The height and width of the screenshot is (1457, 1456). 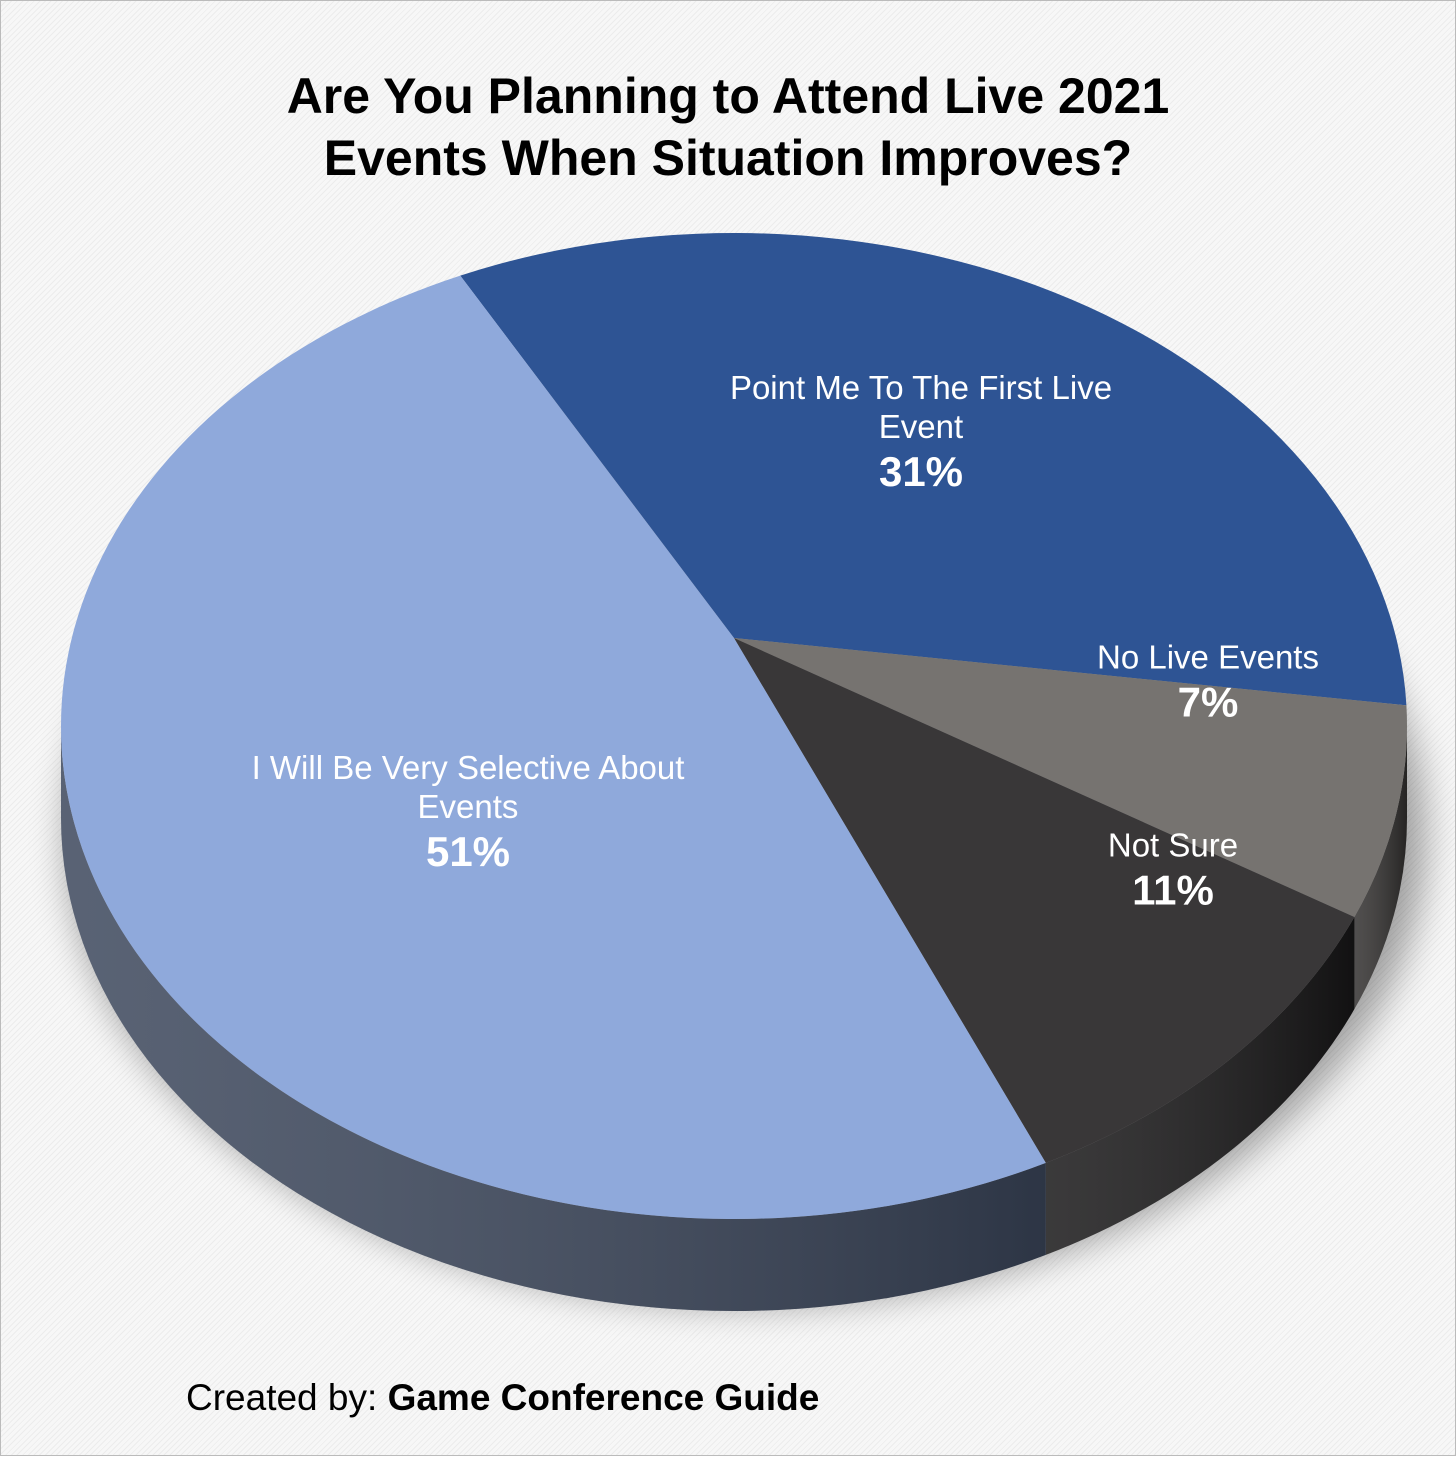 What do you see at coordinates (1070, 778) in the screenshot?
I see `slice` at bounding box center [1070, 778].